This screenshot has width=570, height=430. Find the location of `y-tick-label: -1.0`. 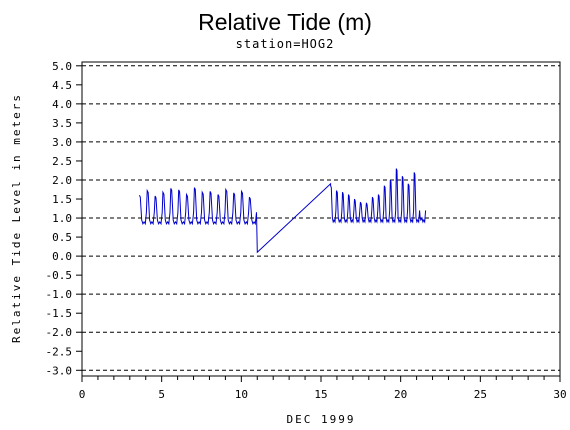

y-tick-label: -1.0 is located at coordinates (59, 294).